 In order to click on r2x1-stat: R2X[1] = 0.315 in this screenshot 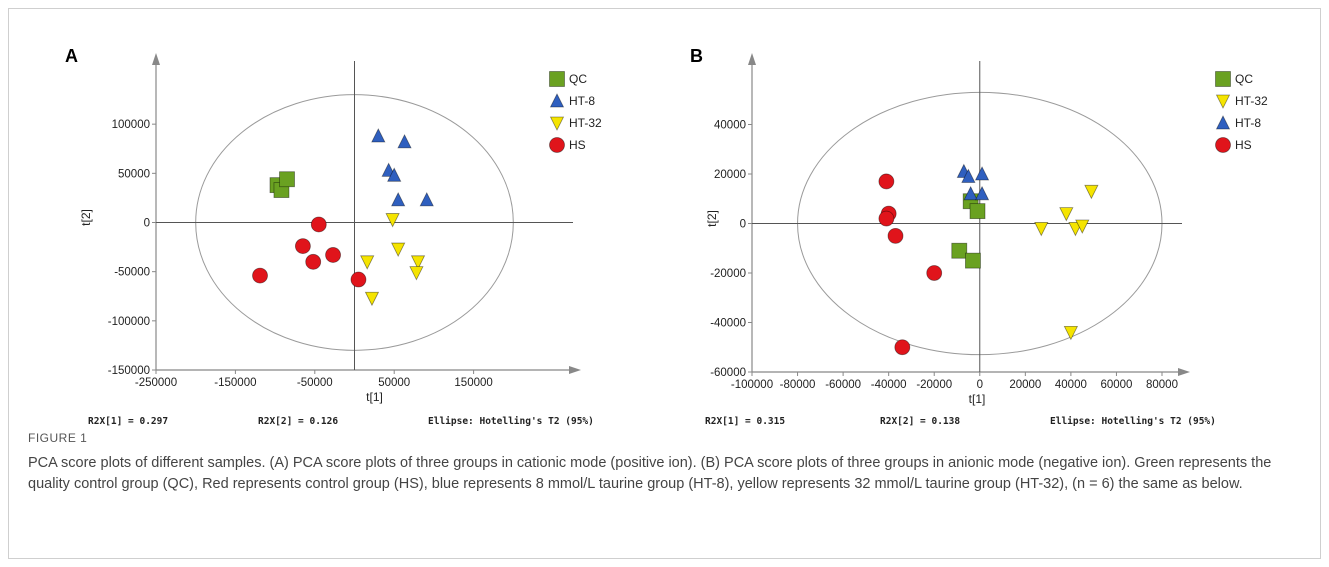, I will do `click(745, 421)`.